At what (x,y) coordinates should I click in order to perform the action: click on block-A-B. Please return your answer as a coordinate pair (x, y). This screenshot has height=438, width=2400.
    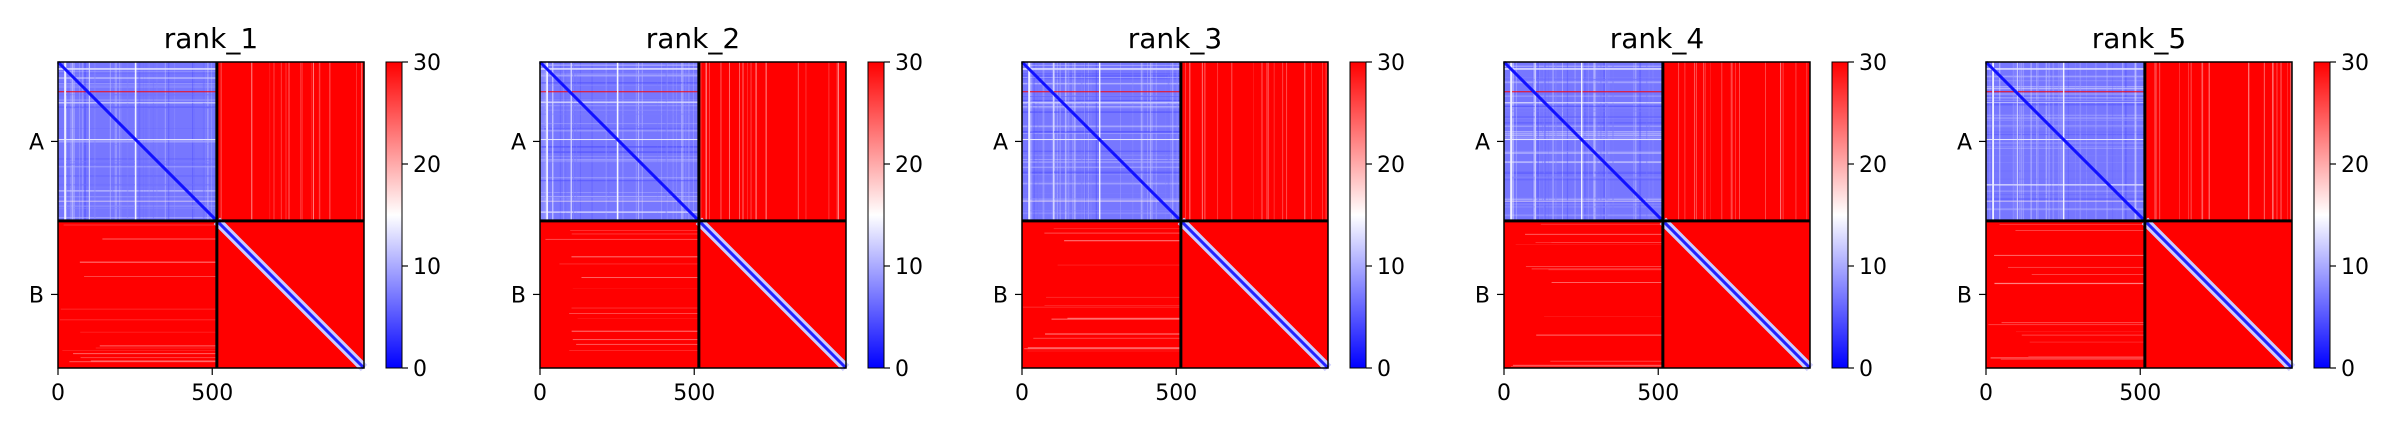
    Looking at the image, I should click on (1736, 141).